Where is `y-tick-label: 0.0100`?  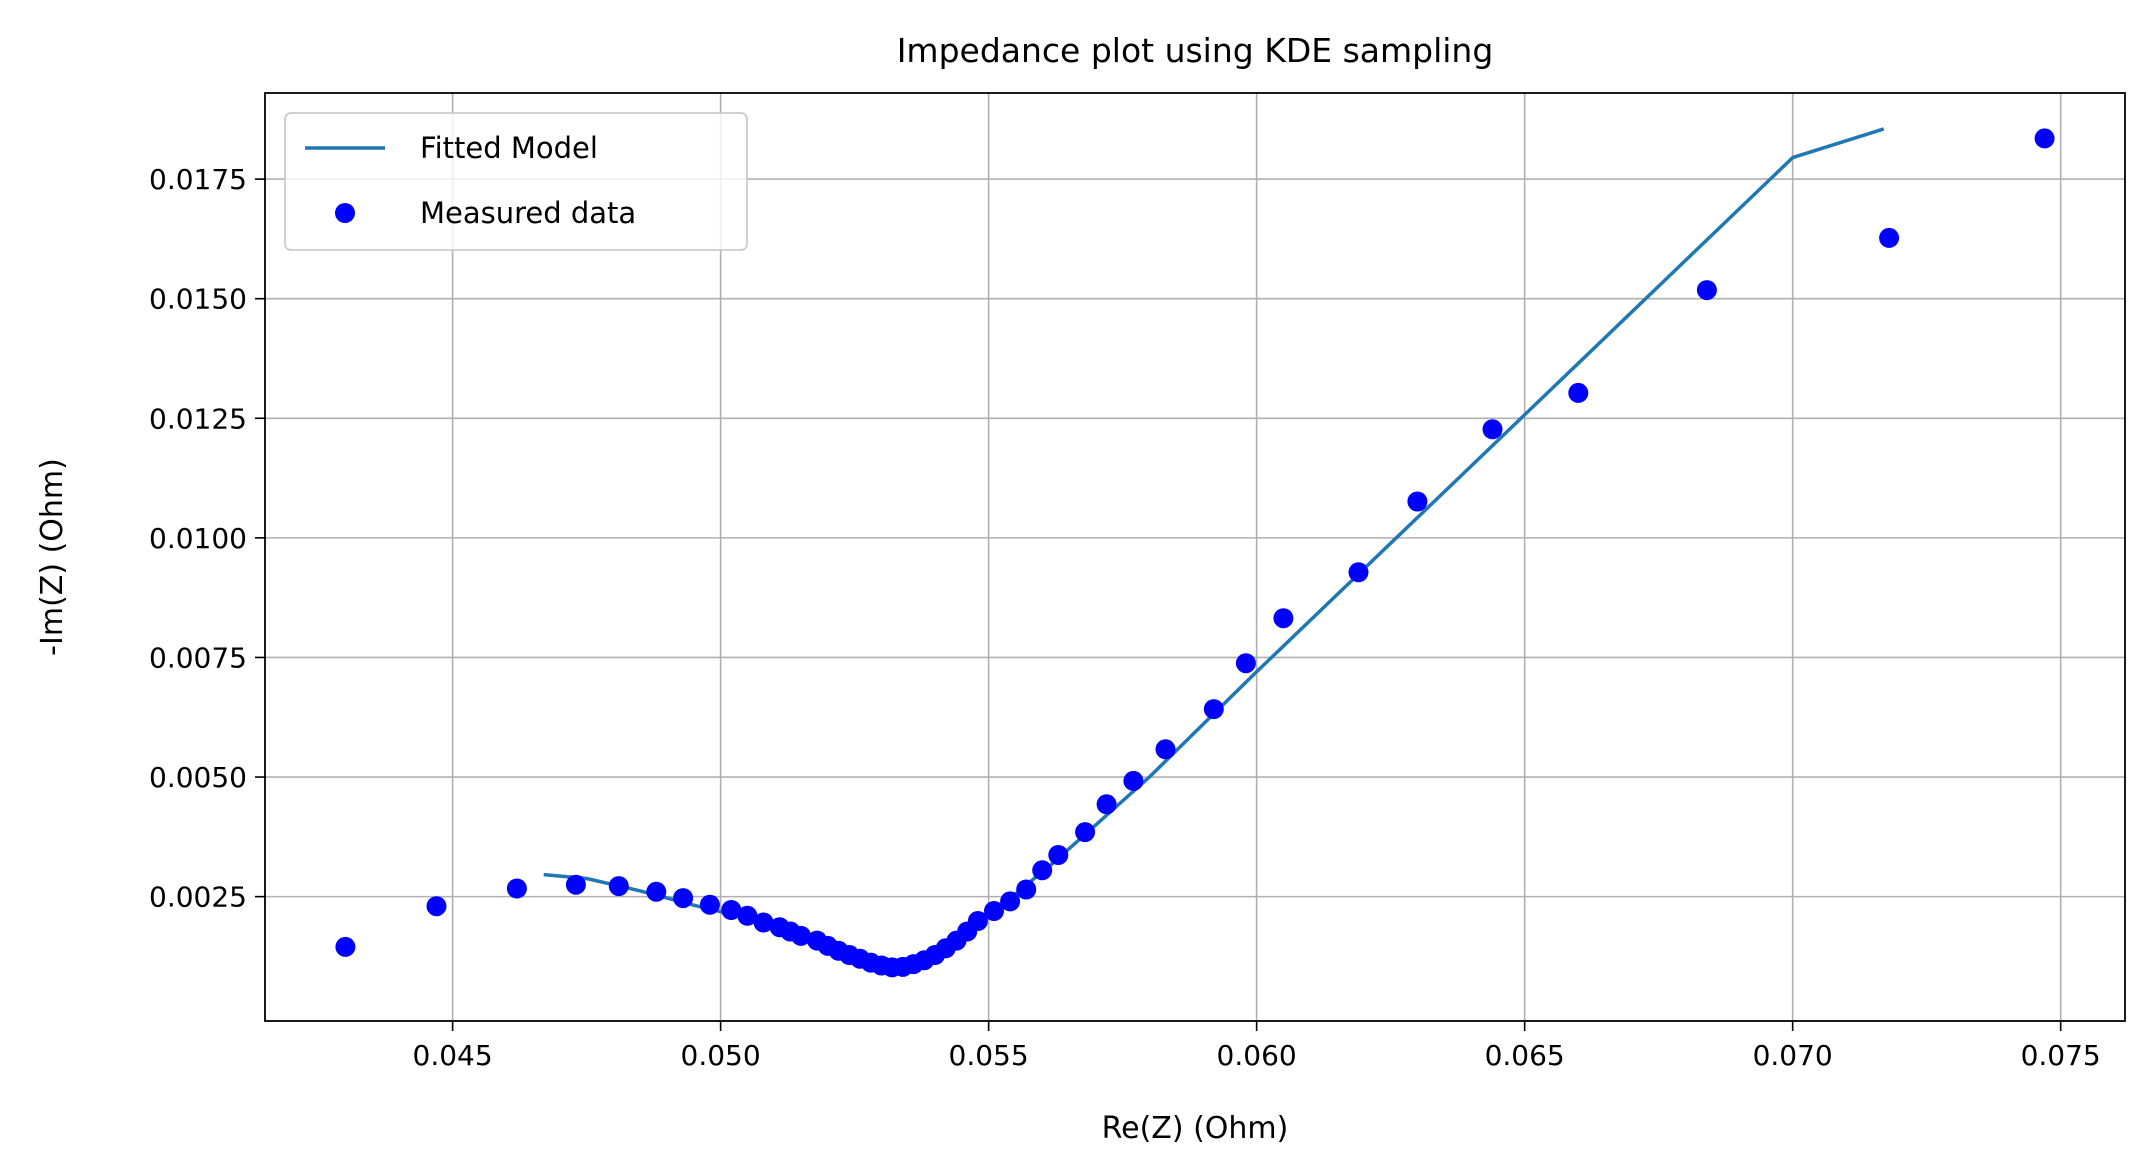 y-tick-label: 0.0100 is located at coordinates (198, 538).